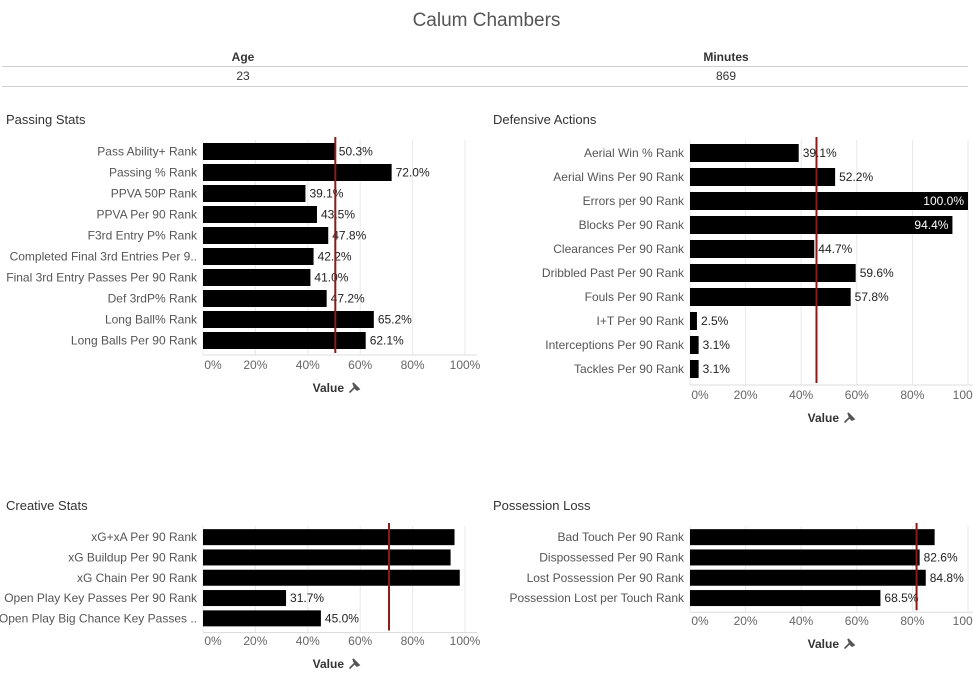  What do you see at coordinates (154, 194) in the screenshot?
I see `category-label: PPVA 50P Rank` at bounding box center [154, 194].